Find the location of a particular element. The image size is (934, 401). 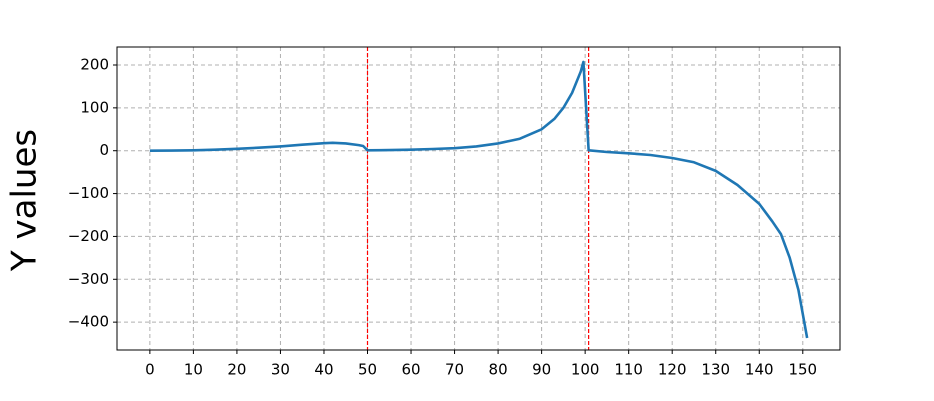

x-tick-label: 20 is located at coordinates (236, 370).